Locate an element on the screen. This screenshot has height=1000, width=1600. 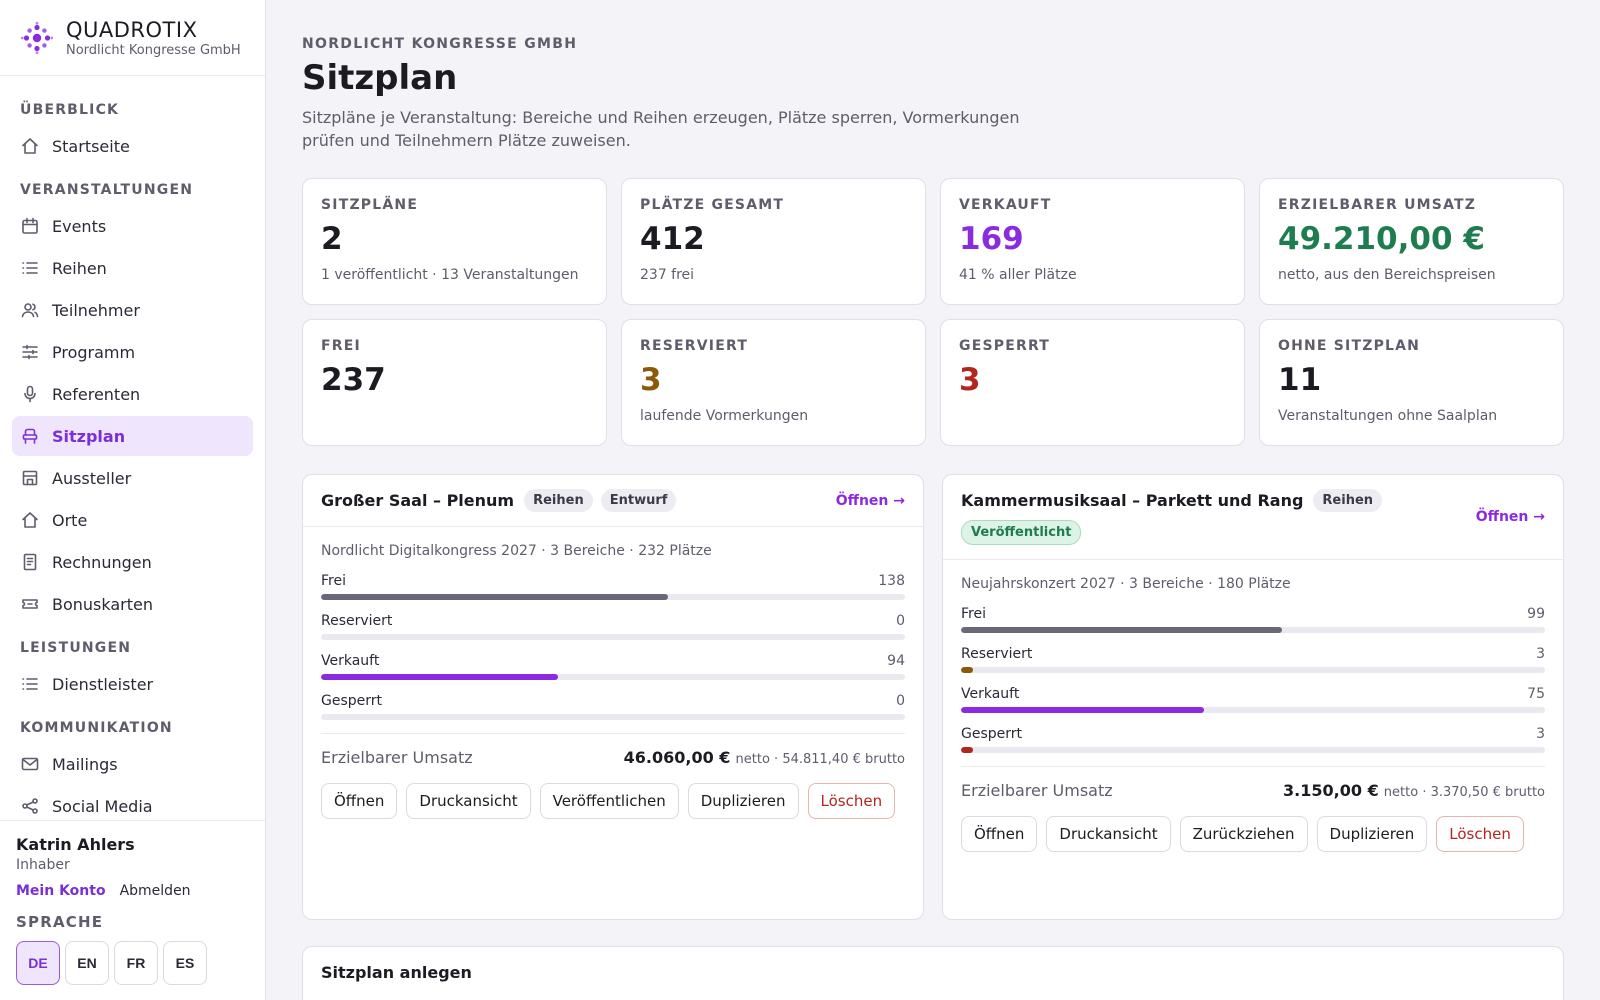
sidebar-item-label: Sitzplan is located at coordinates (89, 436).